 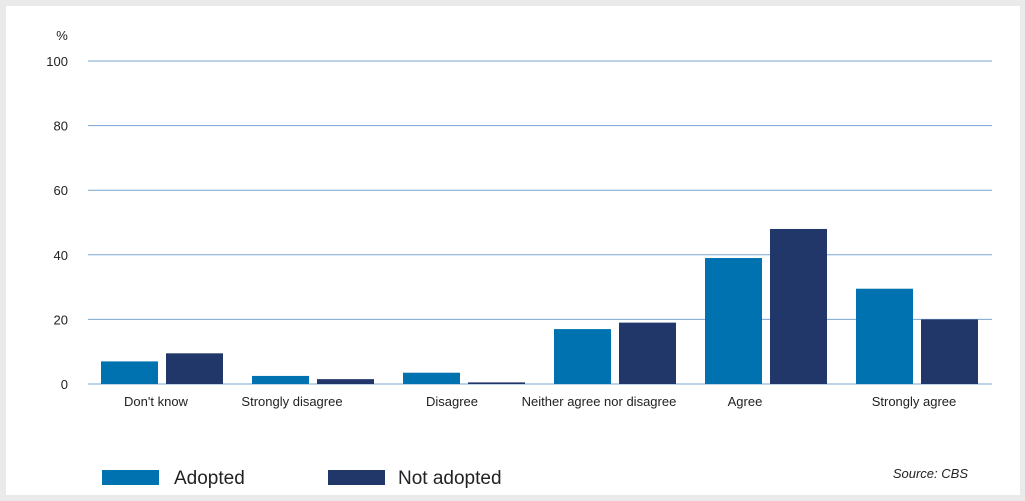 I want to click on x-tick-label: Strongly agree, so click(x=914, y=401).